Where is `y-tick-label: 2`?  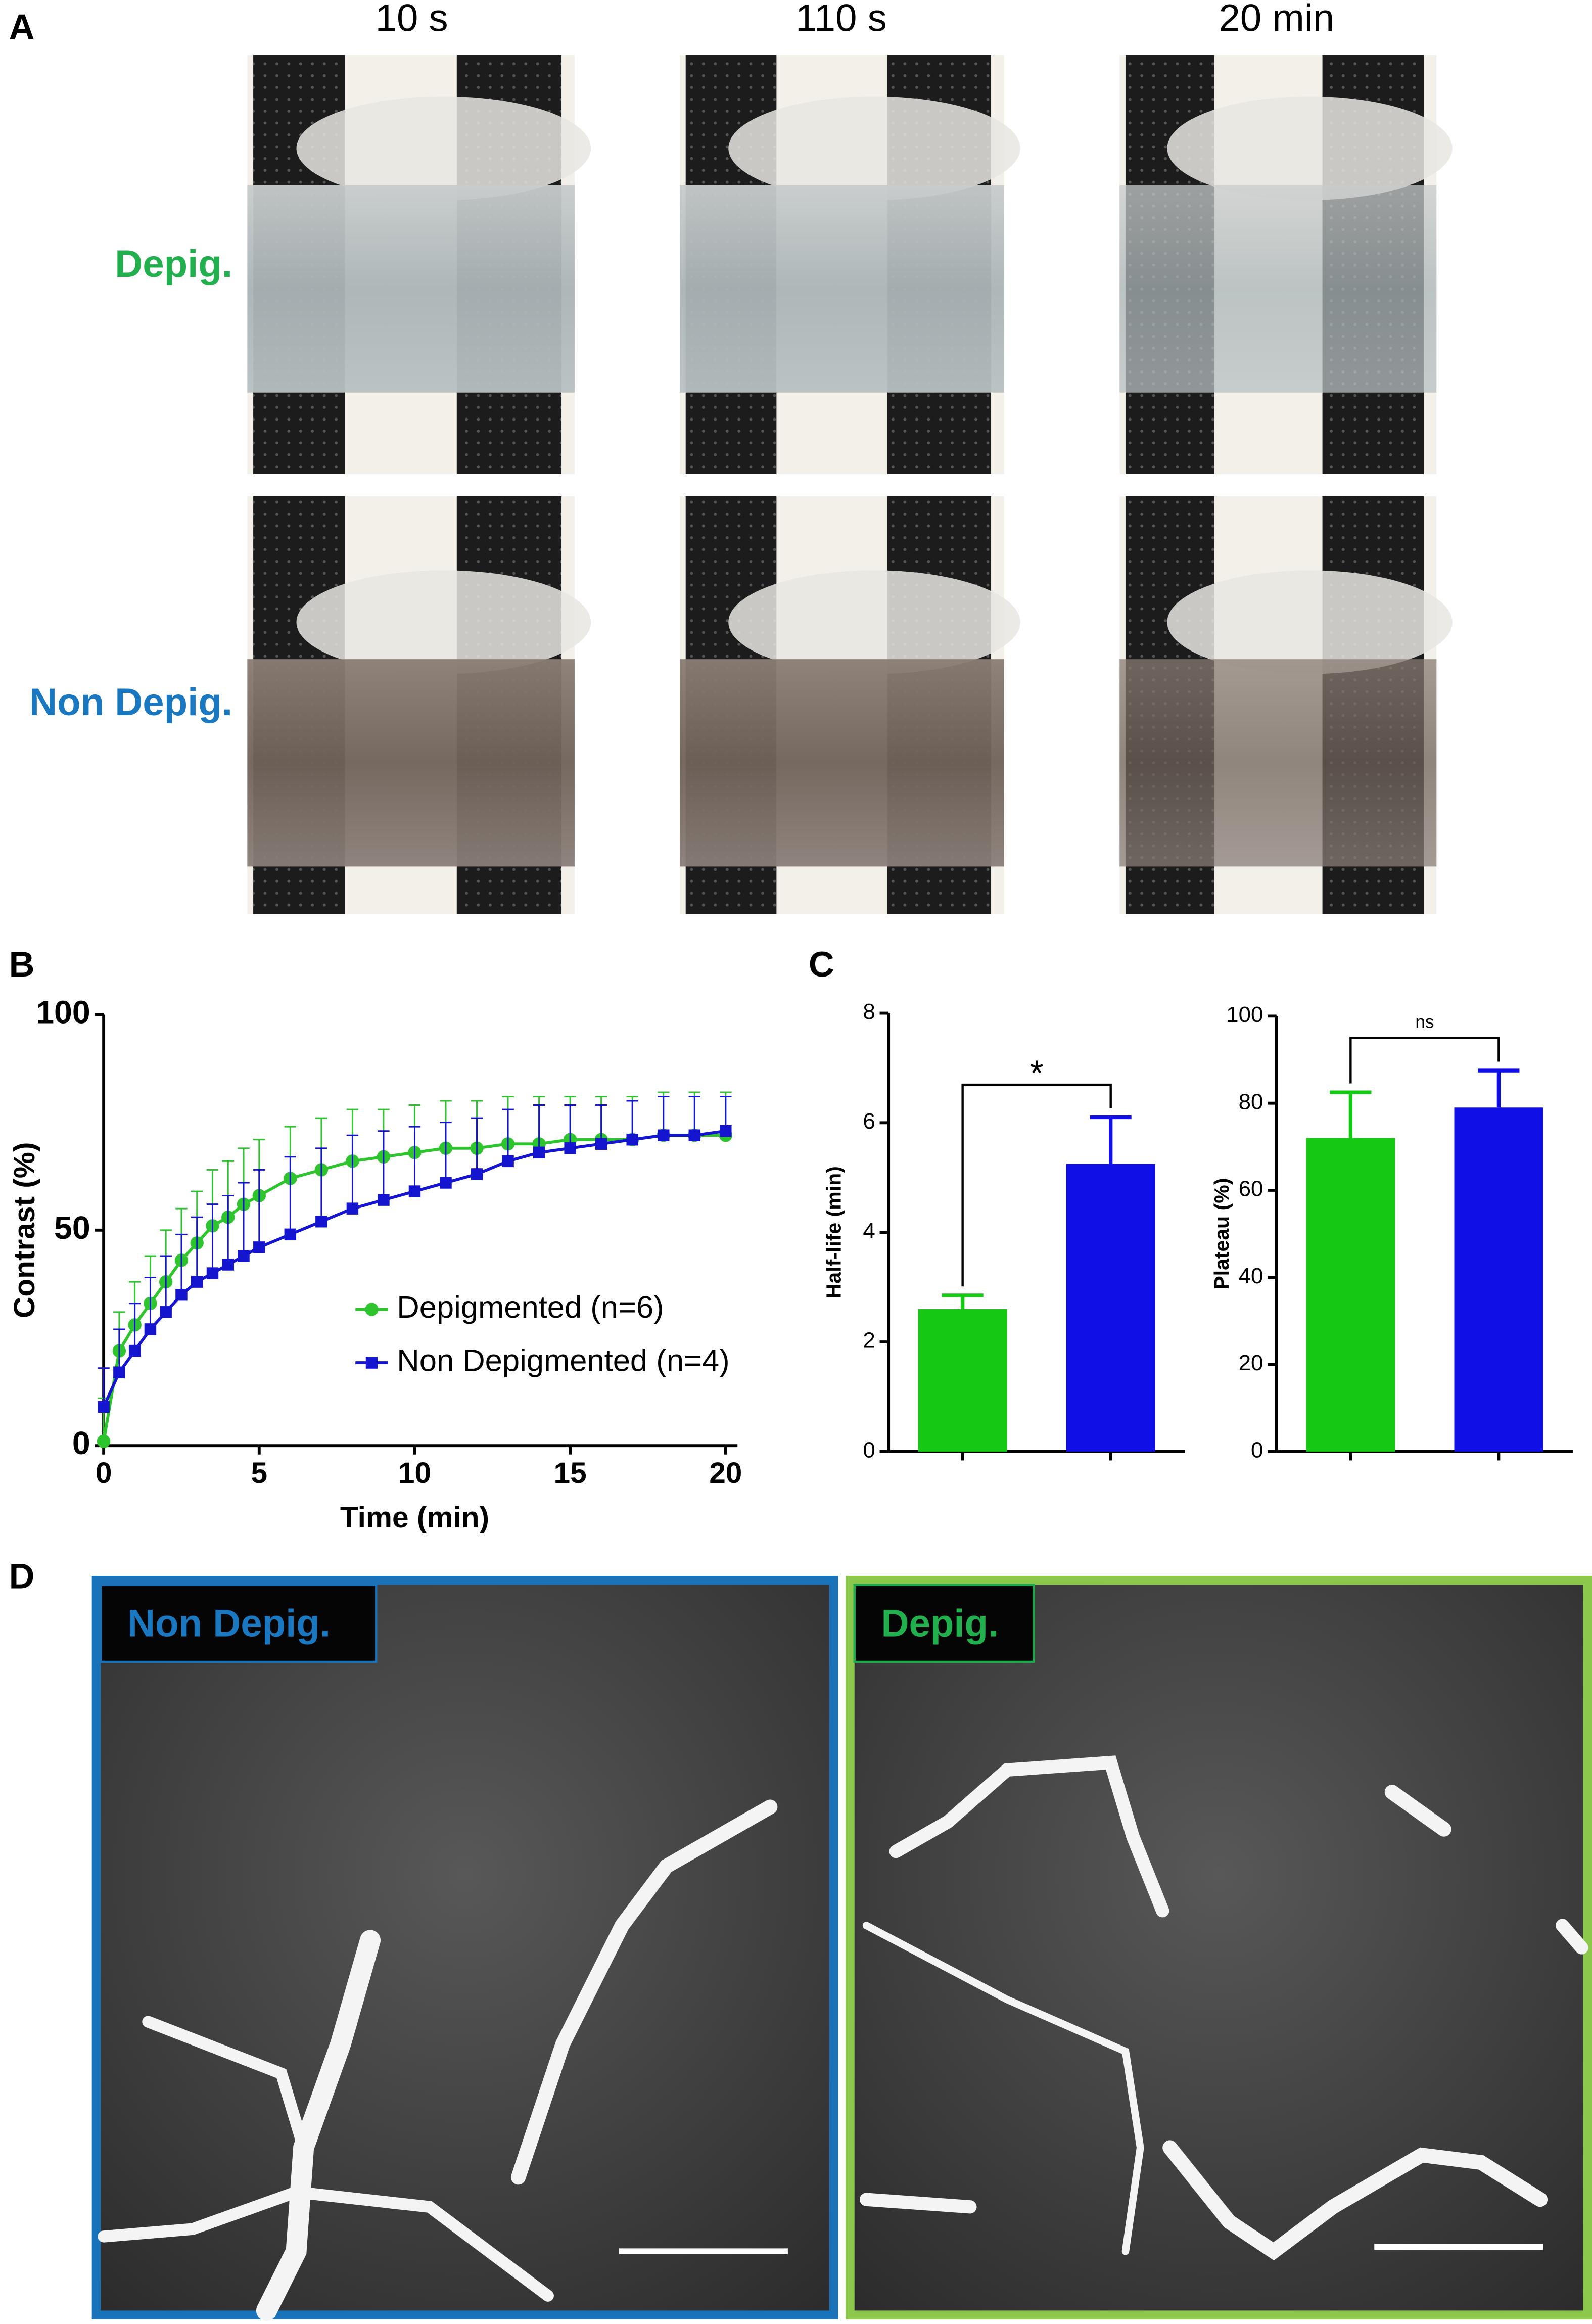
y-tick-label: 2 is located at coordinates (869, 1340).